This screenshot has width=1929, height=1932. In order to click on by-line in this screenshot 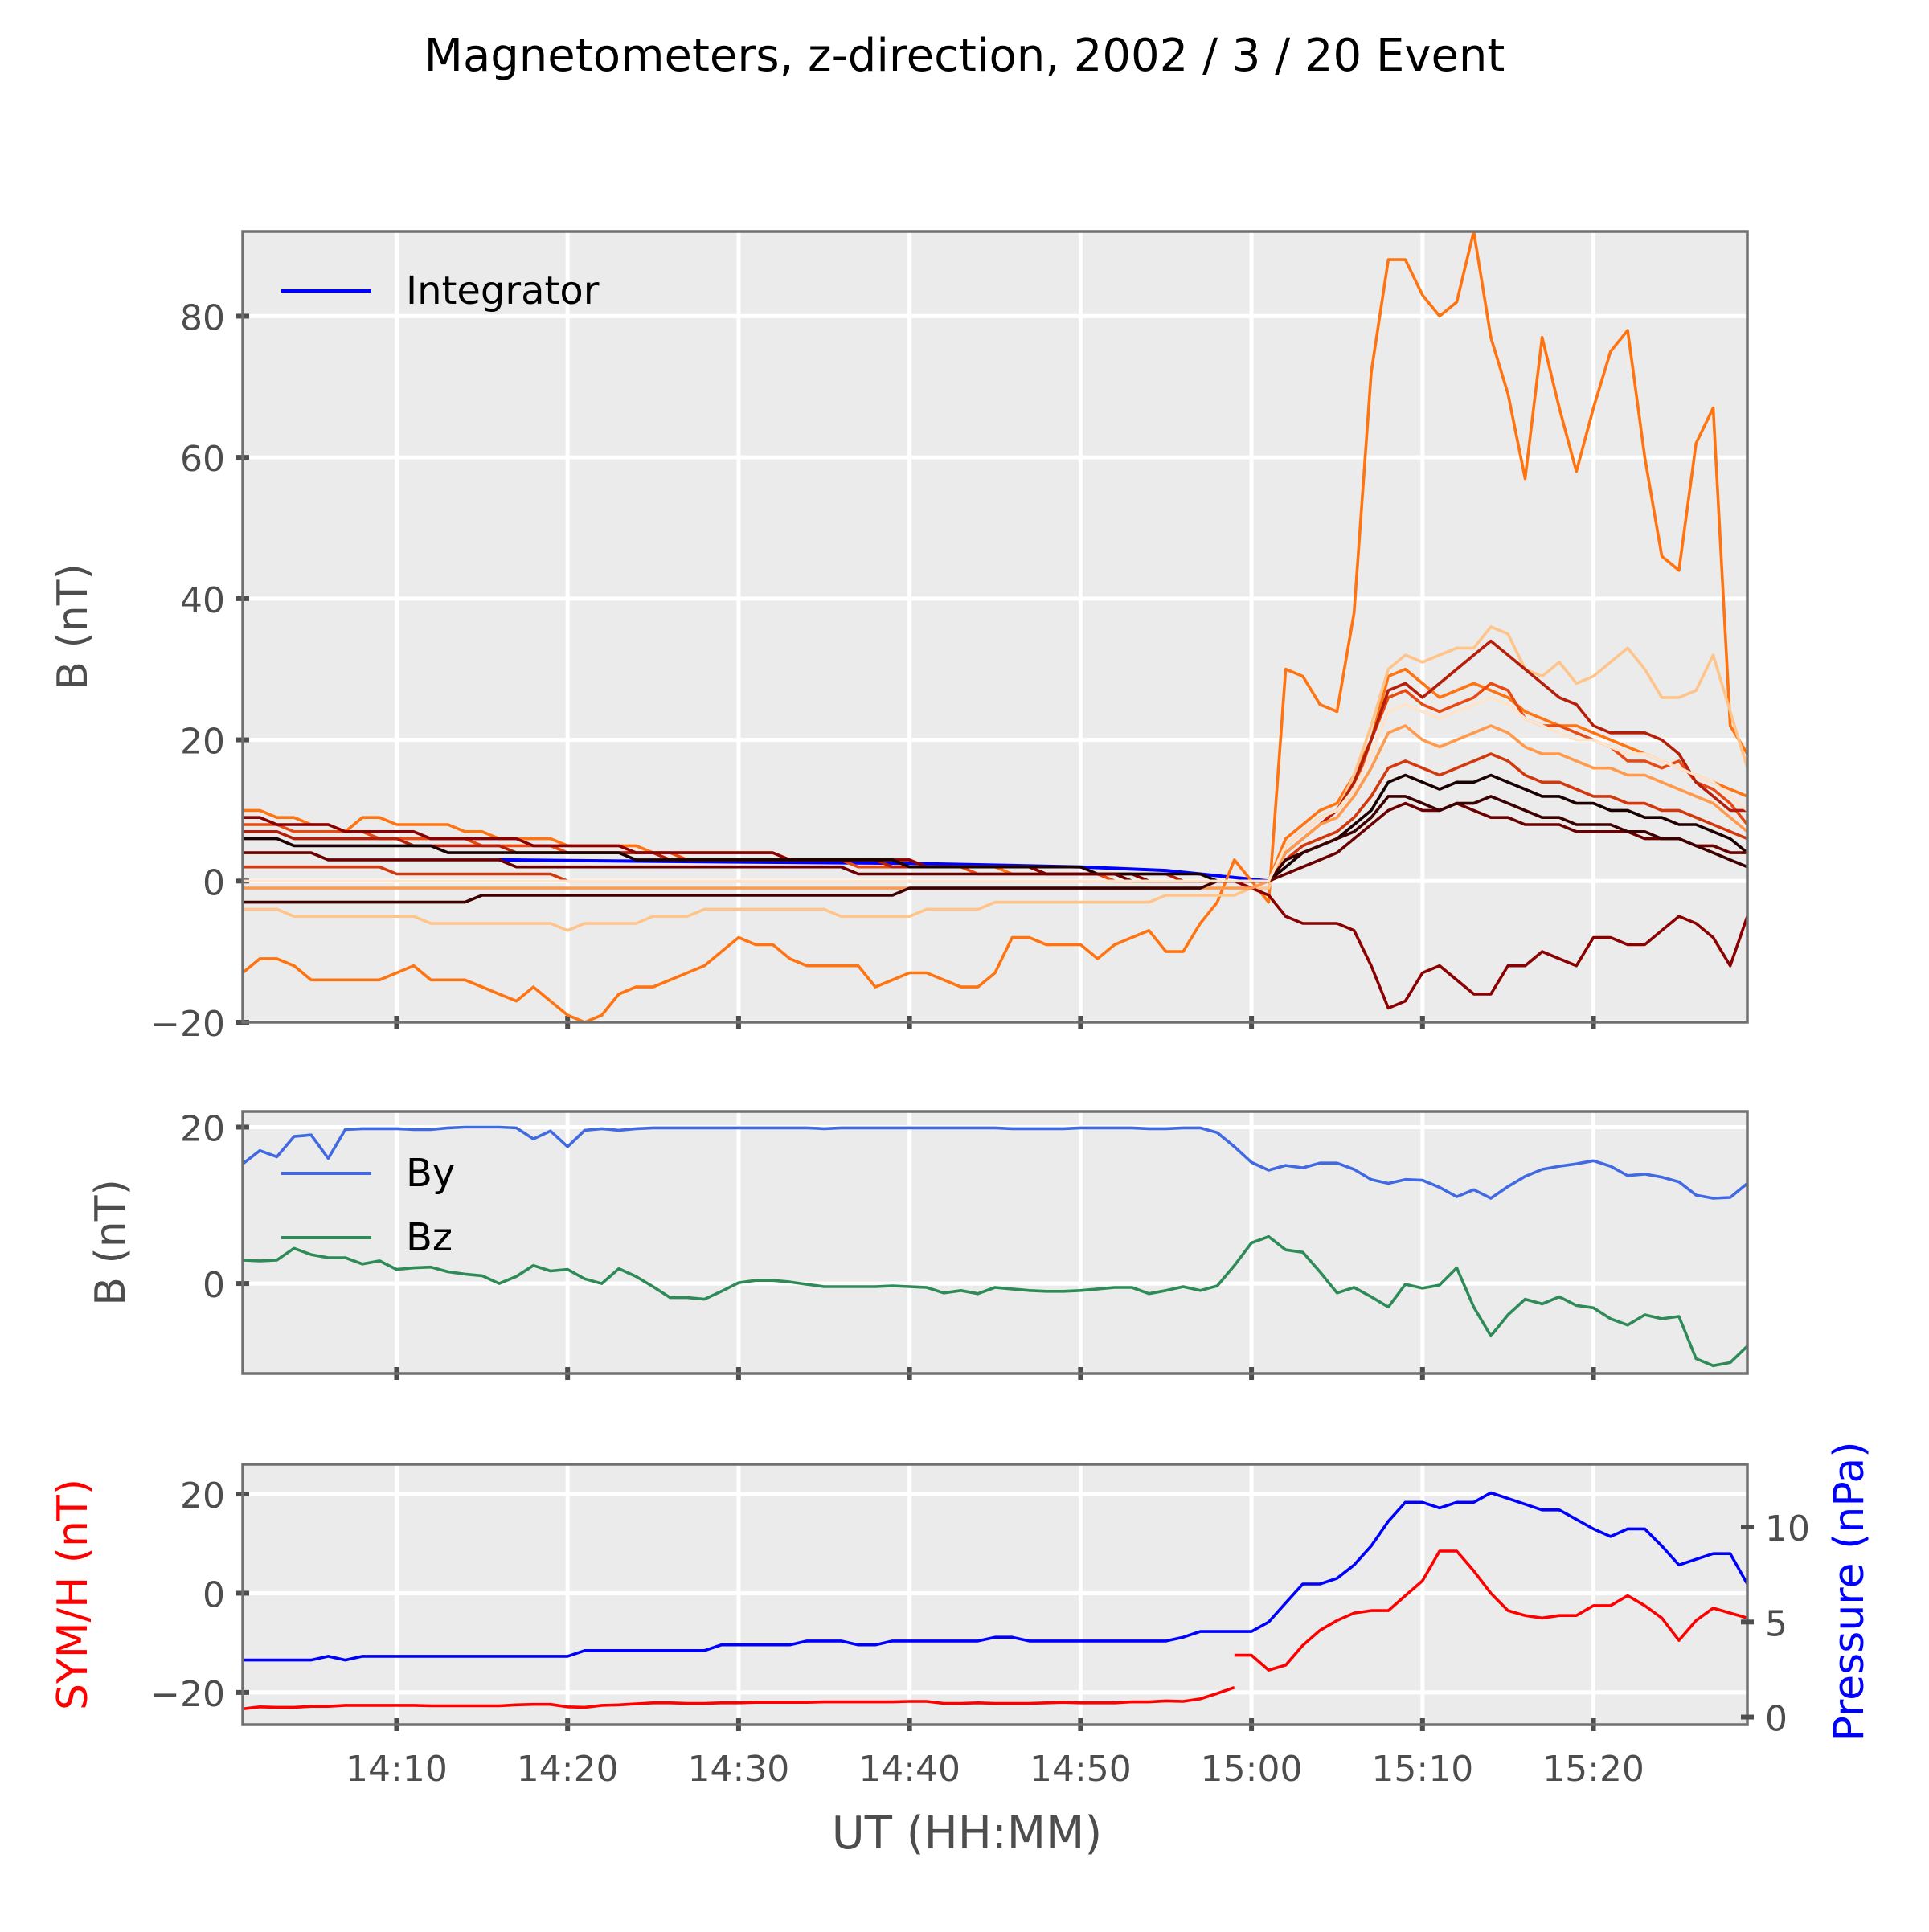, I will do `click(995, 1162)`.